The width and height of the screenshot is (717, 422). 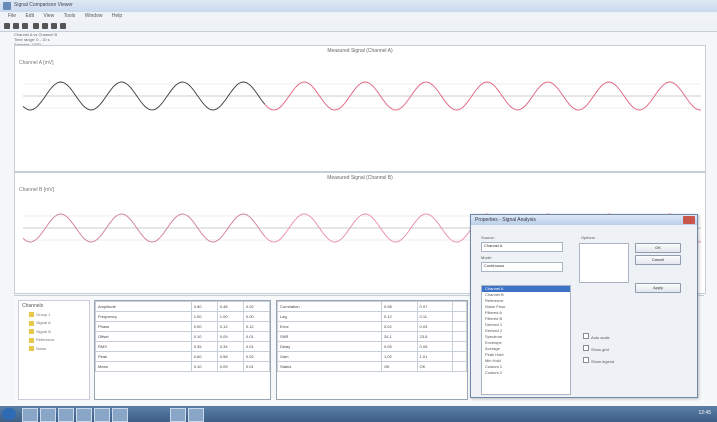 I want to click on list-item: Filtered A, so click(x=493, y=312).